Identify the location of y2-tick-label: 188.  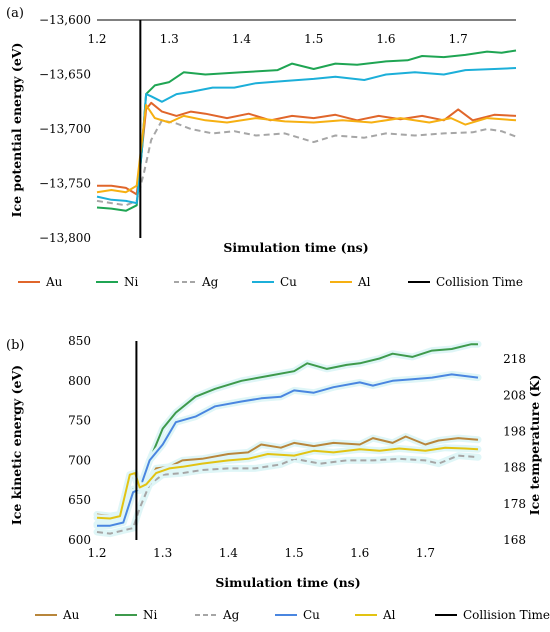
(514, 468).